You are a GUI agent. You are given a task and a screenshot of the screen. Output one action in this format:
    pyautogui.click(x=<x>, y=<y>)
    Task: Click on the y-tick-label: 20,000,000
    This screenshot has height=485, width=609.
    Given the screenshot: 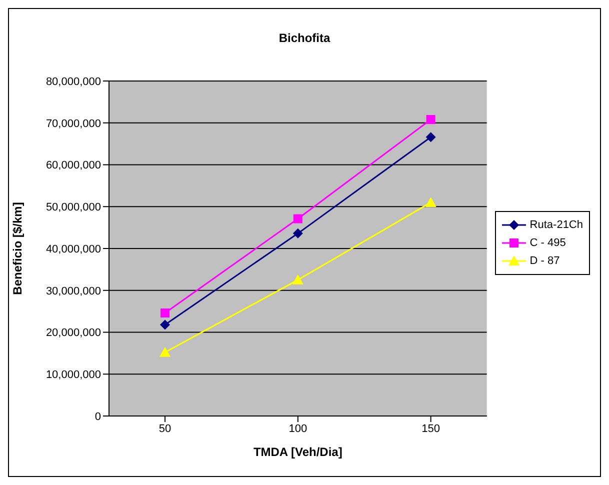 What is the action you would take?
    pyautogui.click(x=73, y=333)
    